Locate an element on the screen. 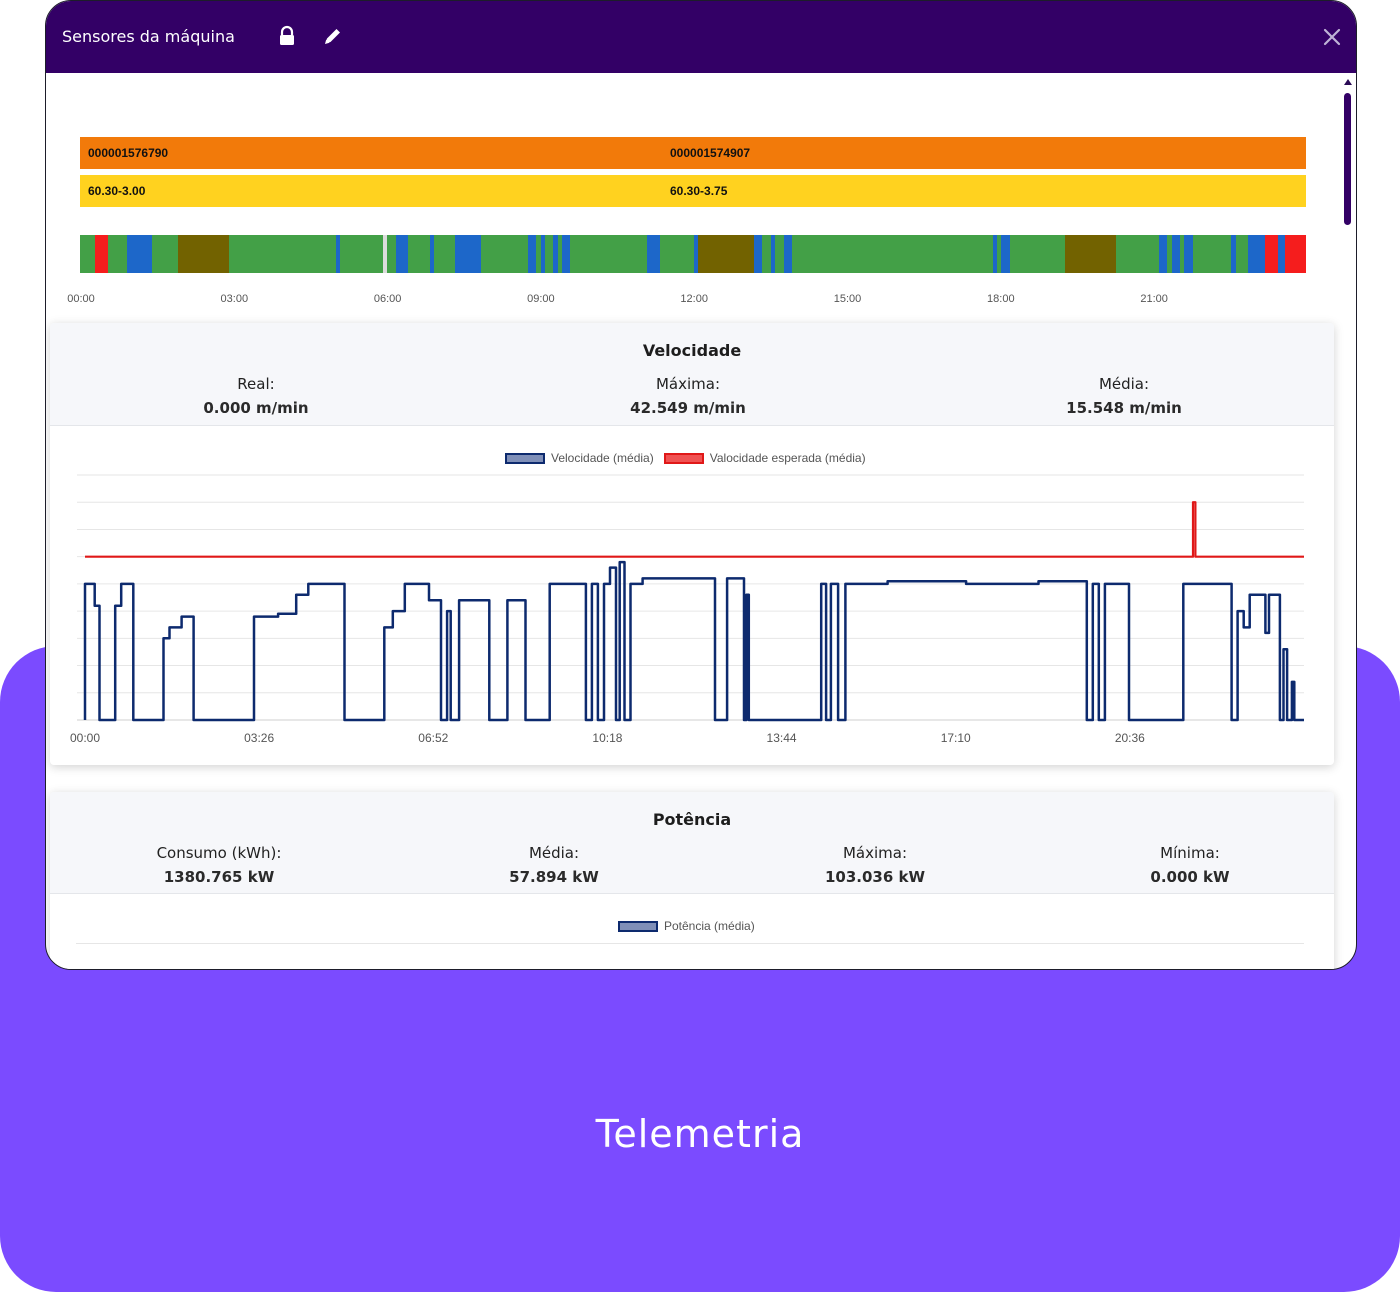 The width and height of the screenshot is (1400, 1292). metric-pot-minima: Mínima: 0.000 kW is located at coordinates (1190, 865).